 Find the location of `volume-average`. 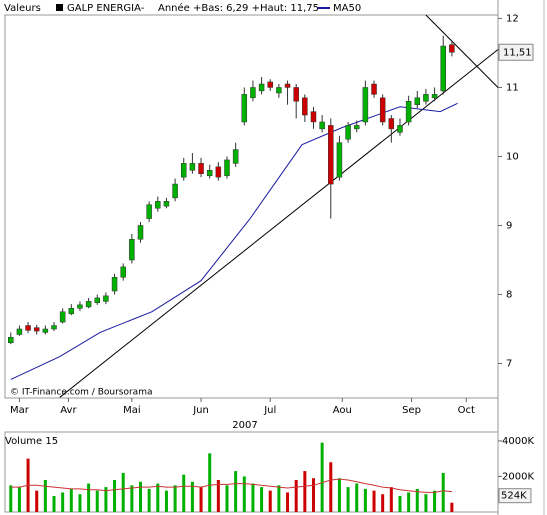

volume-average is located at coordinates (231, 485).